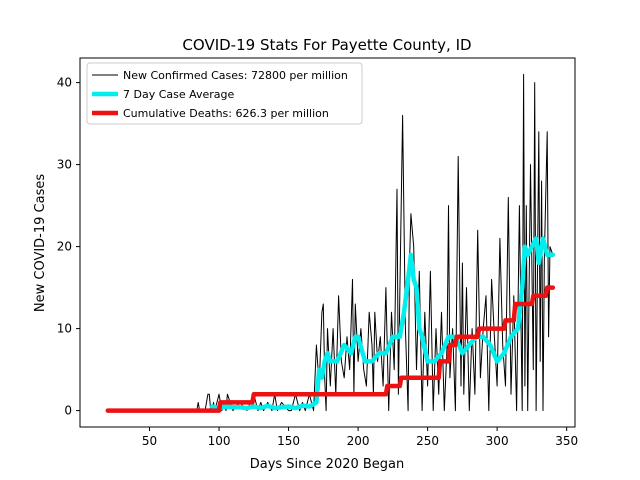  Describe the element at coordinates (219, 441) in the screenshot. I see `x-tick-label: 100` at that location.